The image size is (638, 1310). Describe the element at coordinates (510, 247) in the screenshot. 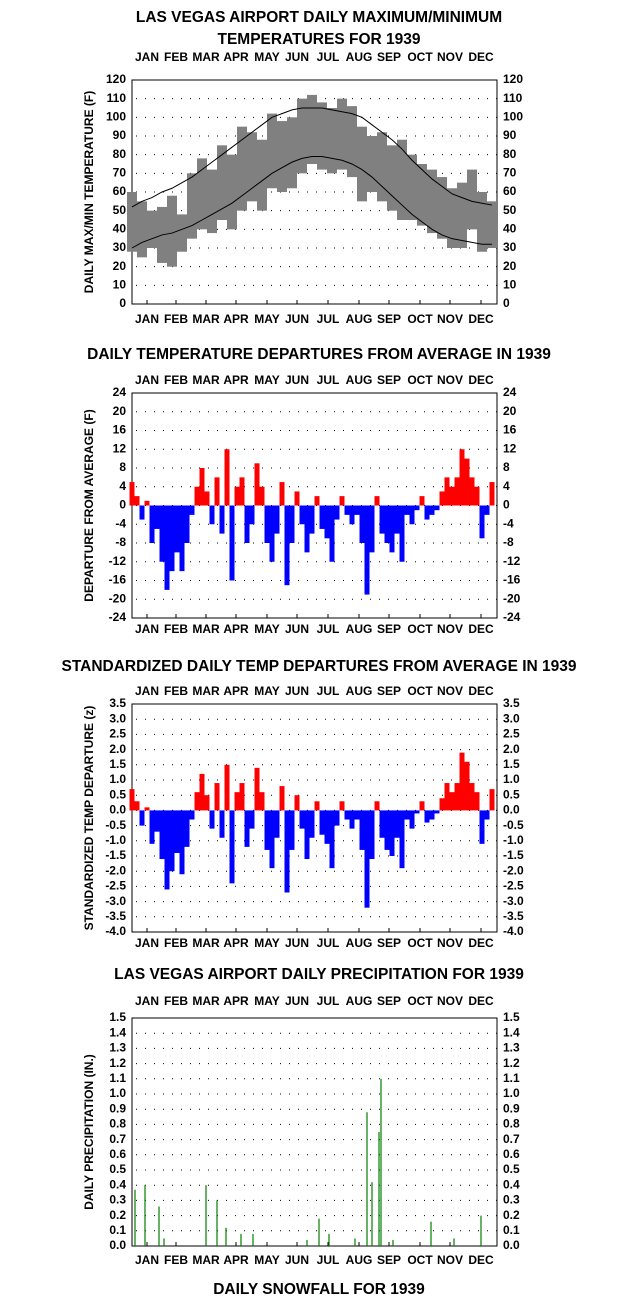

I see `y2-tick-label: 30` at that location.